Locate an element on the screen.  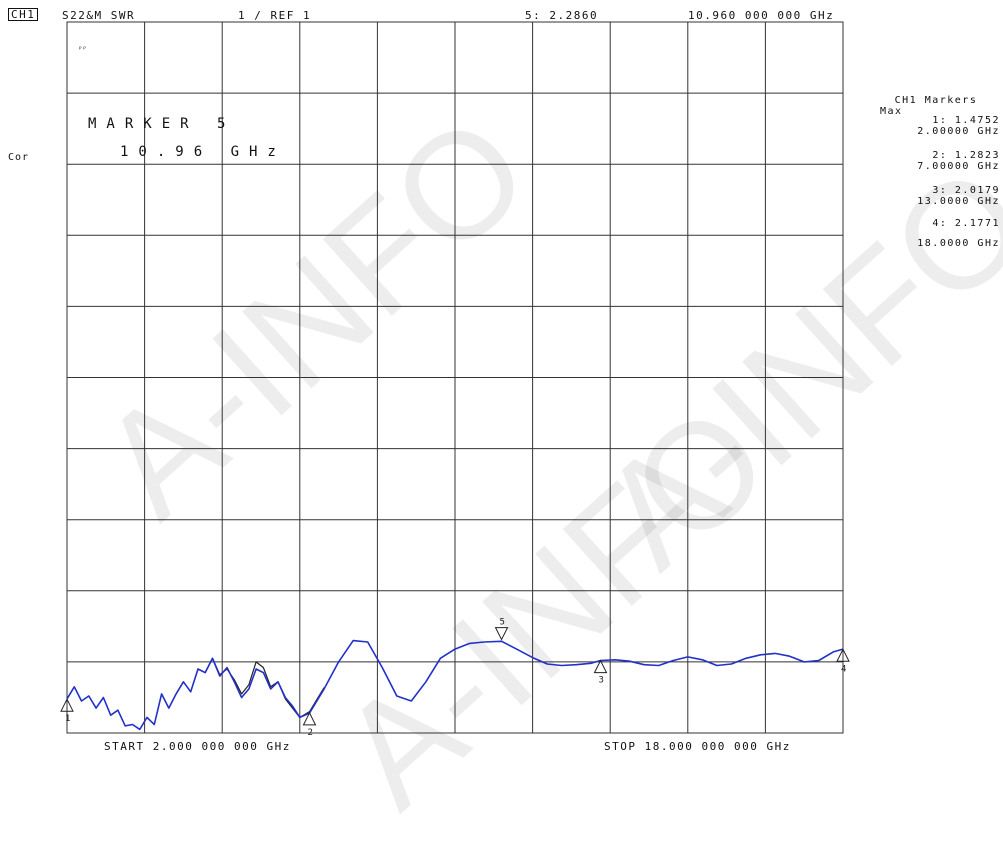
marker-title: MARKER 5 is located at coordinates (162, 124).